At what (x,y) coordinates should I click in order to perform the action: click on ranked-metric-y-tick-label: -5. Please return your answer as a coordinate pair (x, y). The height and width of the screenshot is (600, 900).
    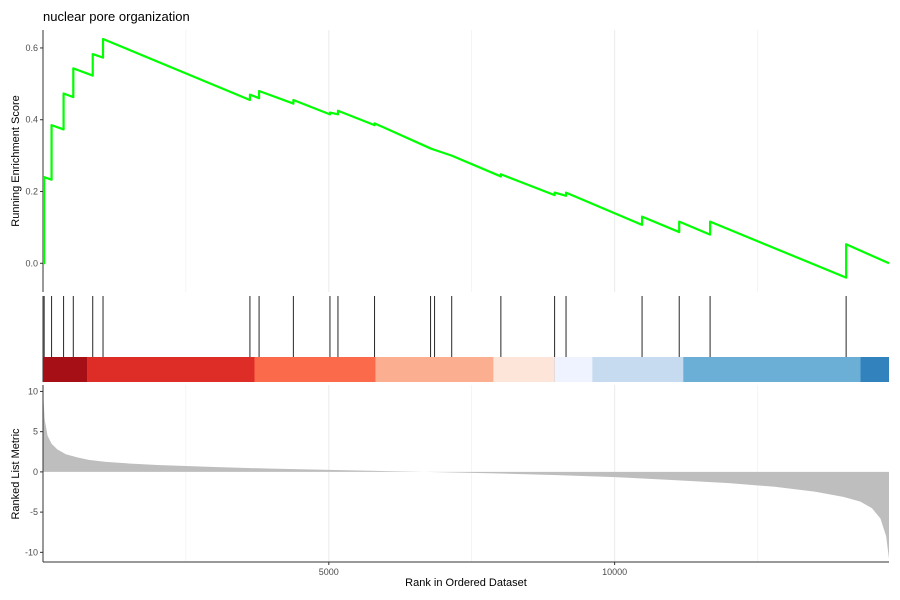
    Looking at the image, I should click on (34, 512).